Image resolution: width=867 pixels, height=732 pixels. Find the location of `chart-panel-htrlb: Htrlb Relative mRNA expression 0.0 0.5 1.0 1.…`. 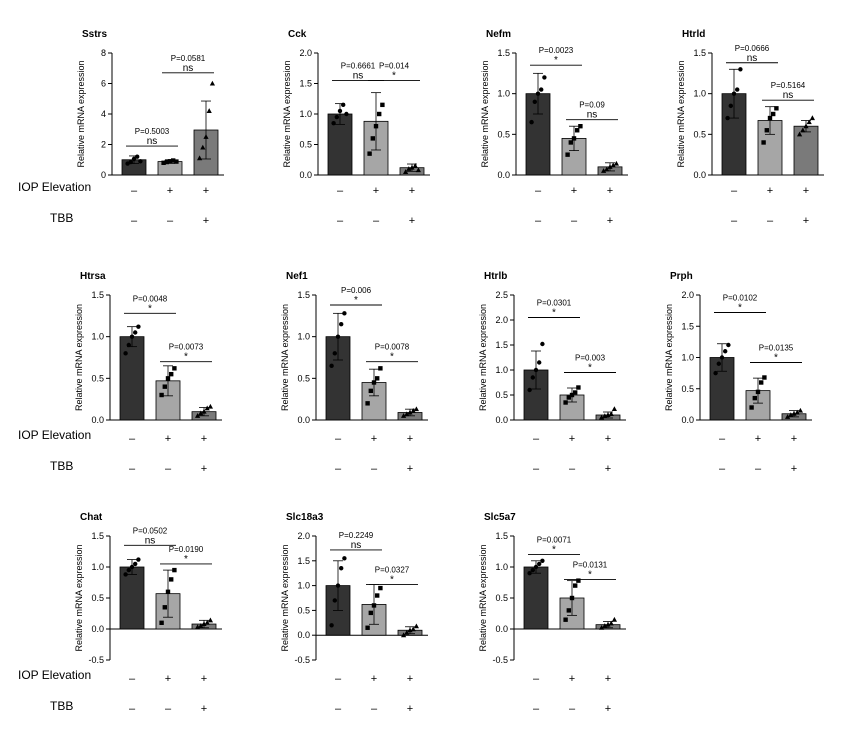

chart-panel-htrlb: Htrlb Relative mRNA expression 0.0 0.5 1.0 1.… is located at coordinates (552, 373).